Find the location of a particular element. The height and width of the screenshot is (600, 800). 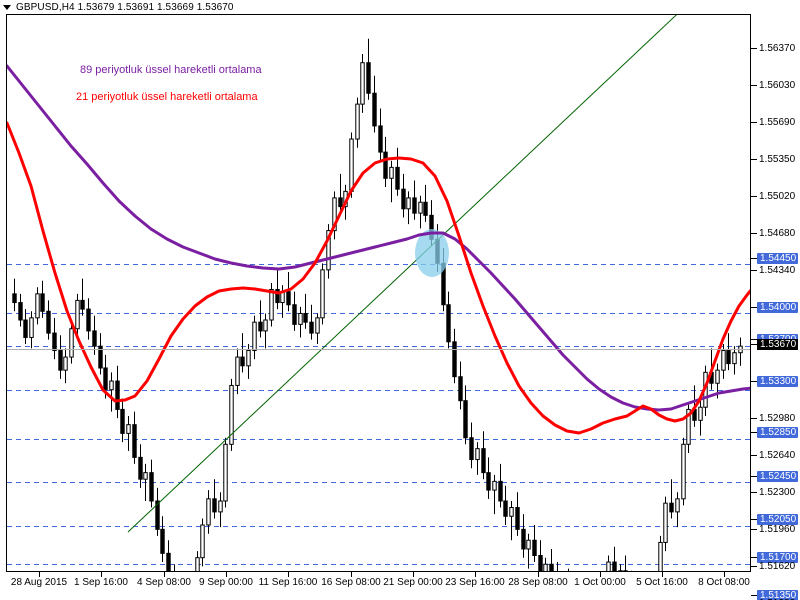

price-level-highlight-label: 1.51350 is located at coordinates (778, 595).